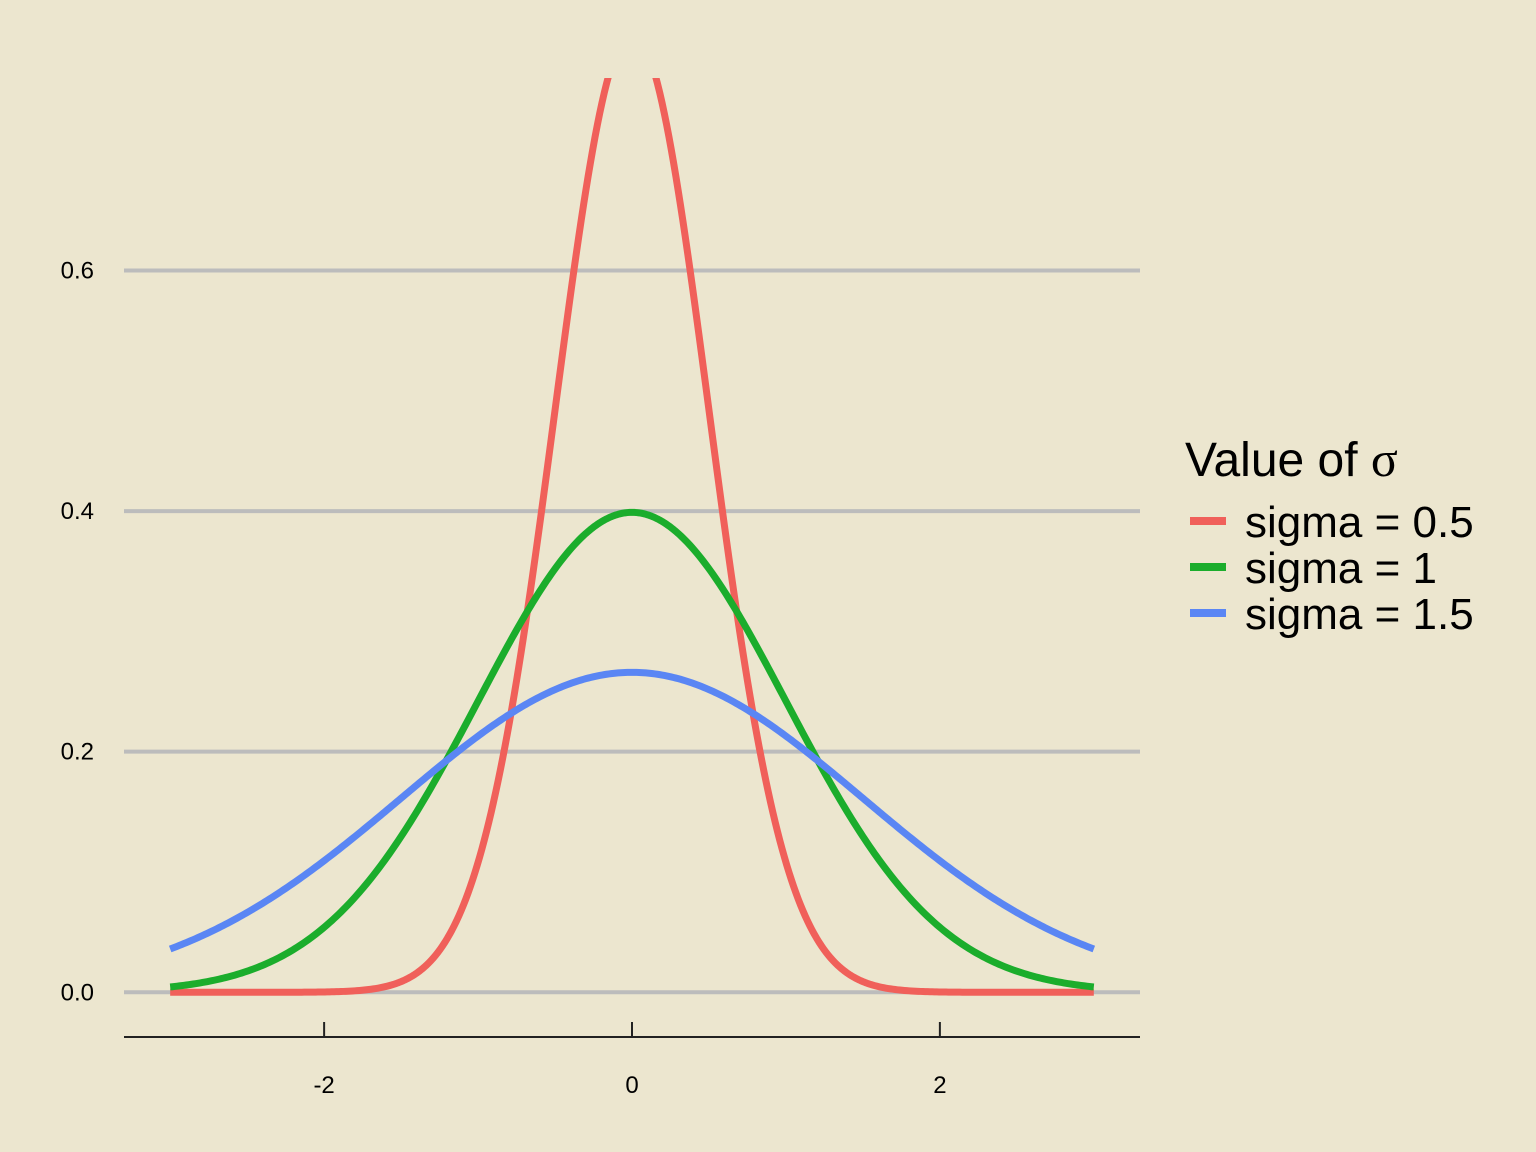  What do you see at coordinates (1359, 522) in the screenshot?
I see `legend-label: sigma = 0.5` at bounding box center [1359, 522].